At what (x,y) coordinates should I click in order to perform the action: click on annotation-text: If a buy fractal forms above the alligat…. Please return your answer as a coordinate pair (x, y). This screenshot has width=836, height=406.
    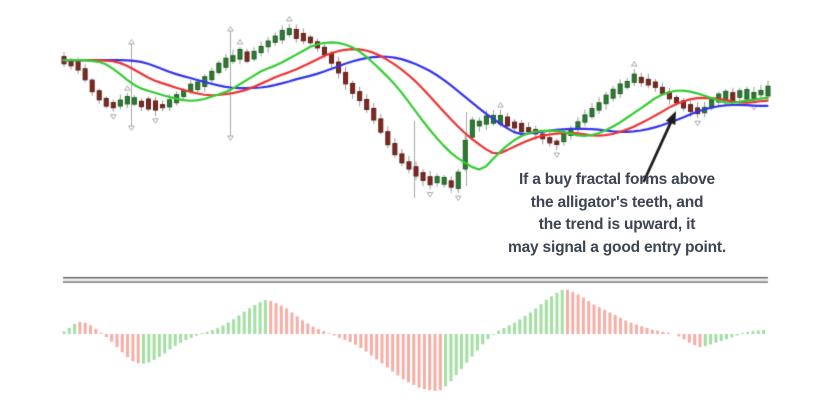
    Looking at the image, I should click on (617, 214).